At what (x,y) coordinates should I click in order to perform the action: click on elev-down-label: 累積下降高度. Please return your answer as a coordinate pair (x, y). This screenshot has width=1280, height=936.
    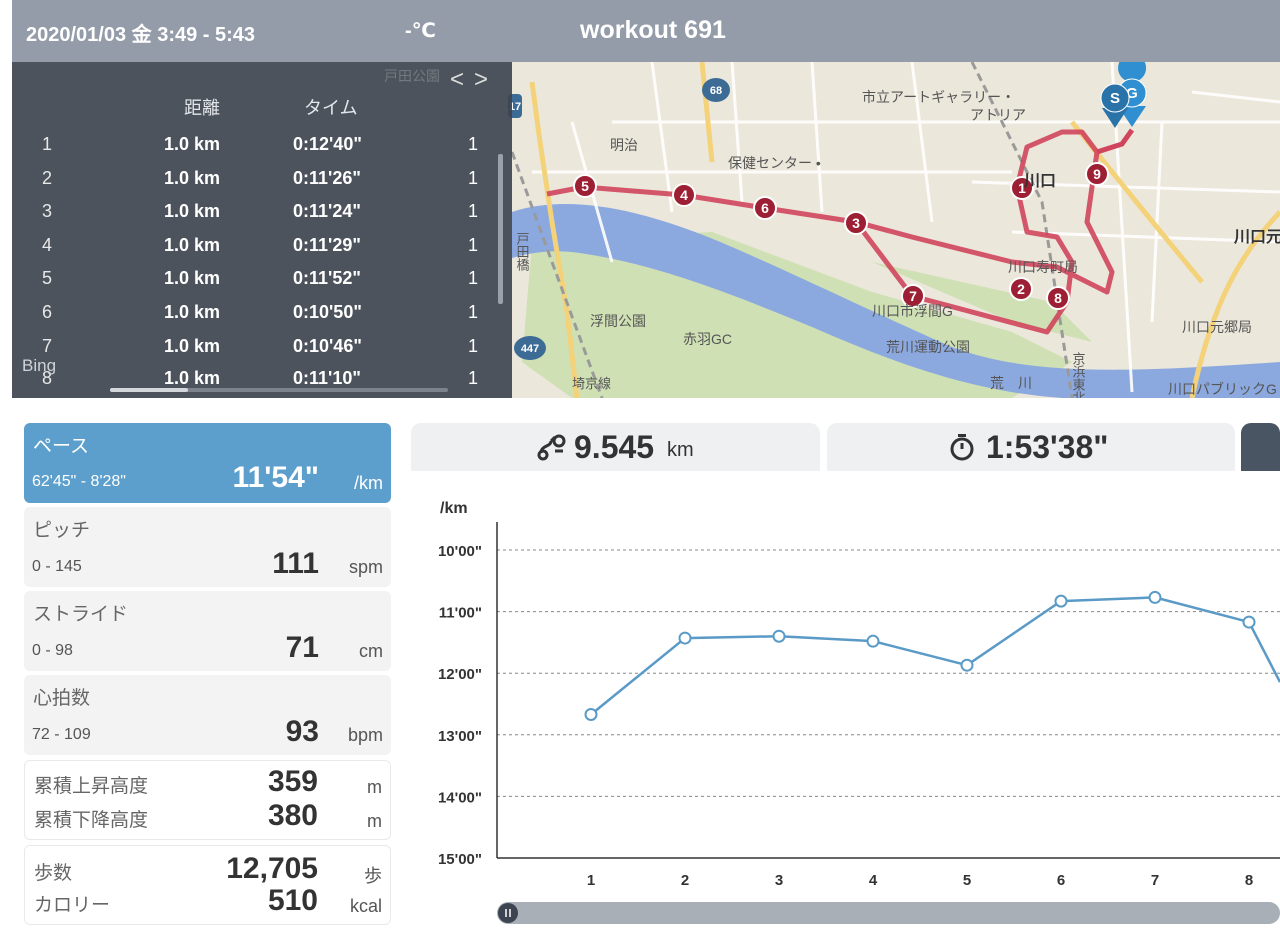
    Looking at the image, I should click on (91, 820).